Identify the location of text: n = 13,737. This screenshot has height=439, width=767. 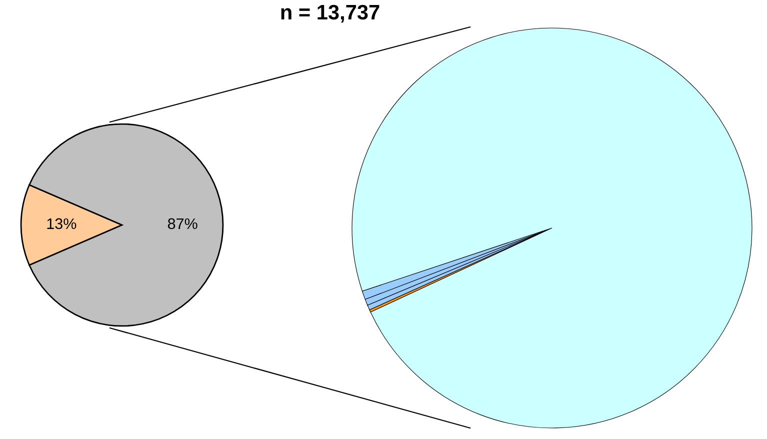
(330, 13).